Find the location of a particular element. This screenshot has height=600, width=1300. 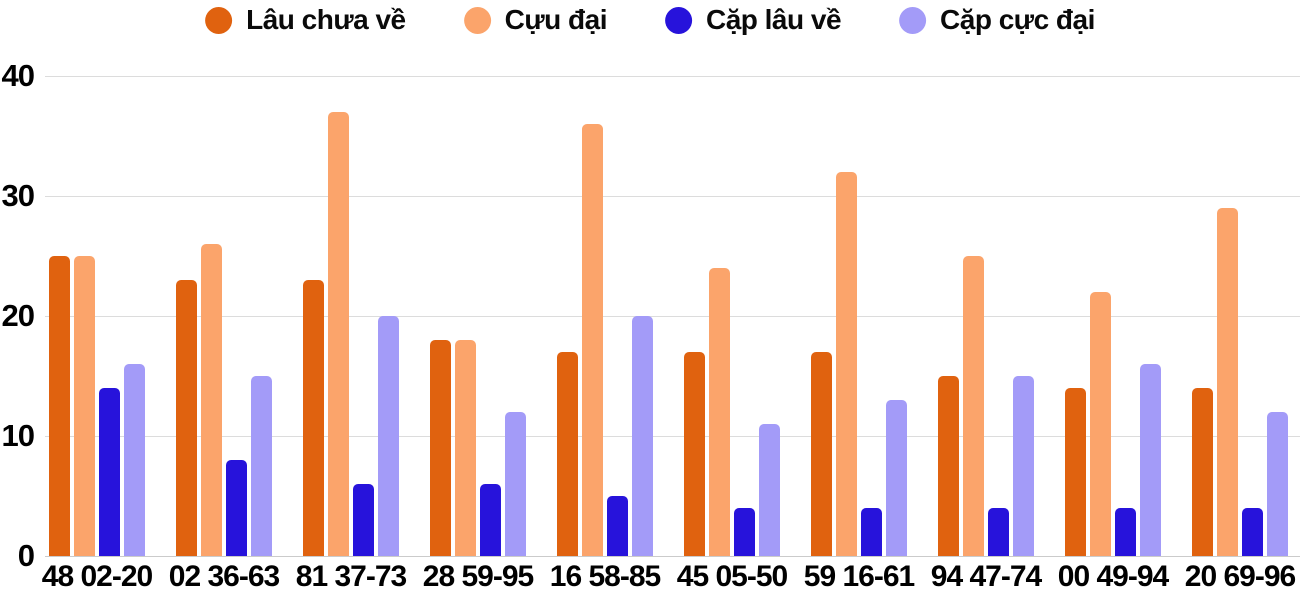

x-axis-category-label: 00 49-94 is located at coordinates (1113, 576).